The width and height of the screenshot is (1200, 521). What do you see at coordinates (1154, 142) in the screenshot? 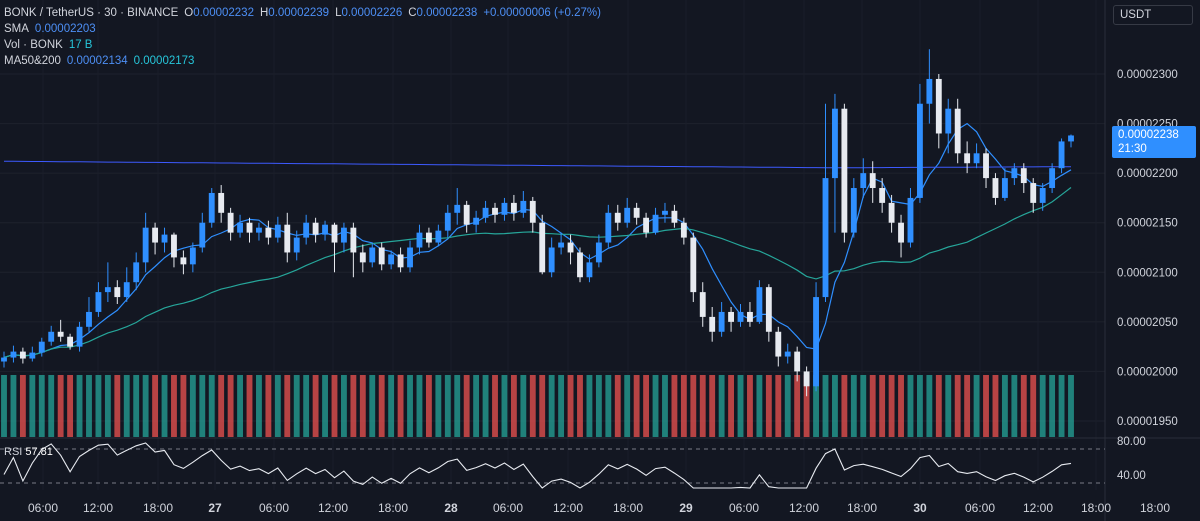
I see `last-price-tag: 0.00002238 21:30` at bounding box center [1154, 142].